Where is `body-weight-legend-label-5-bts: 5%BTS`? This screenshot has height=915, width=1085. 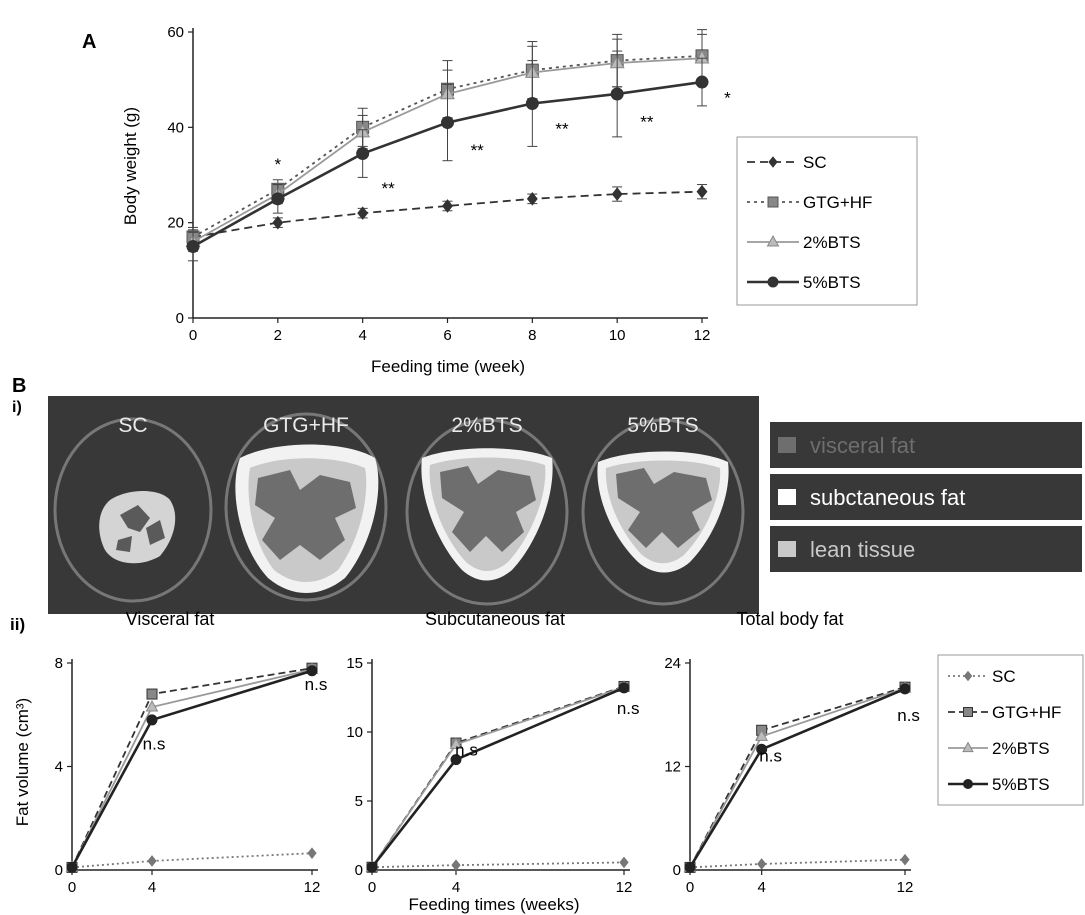 body-weight-legend-label-5-bts: 5%BTS is located at coordinates (832, 282).